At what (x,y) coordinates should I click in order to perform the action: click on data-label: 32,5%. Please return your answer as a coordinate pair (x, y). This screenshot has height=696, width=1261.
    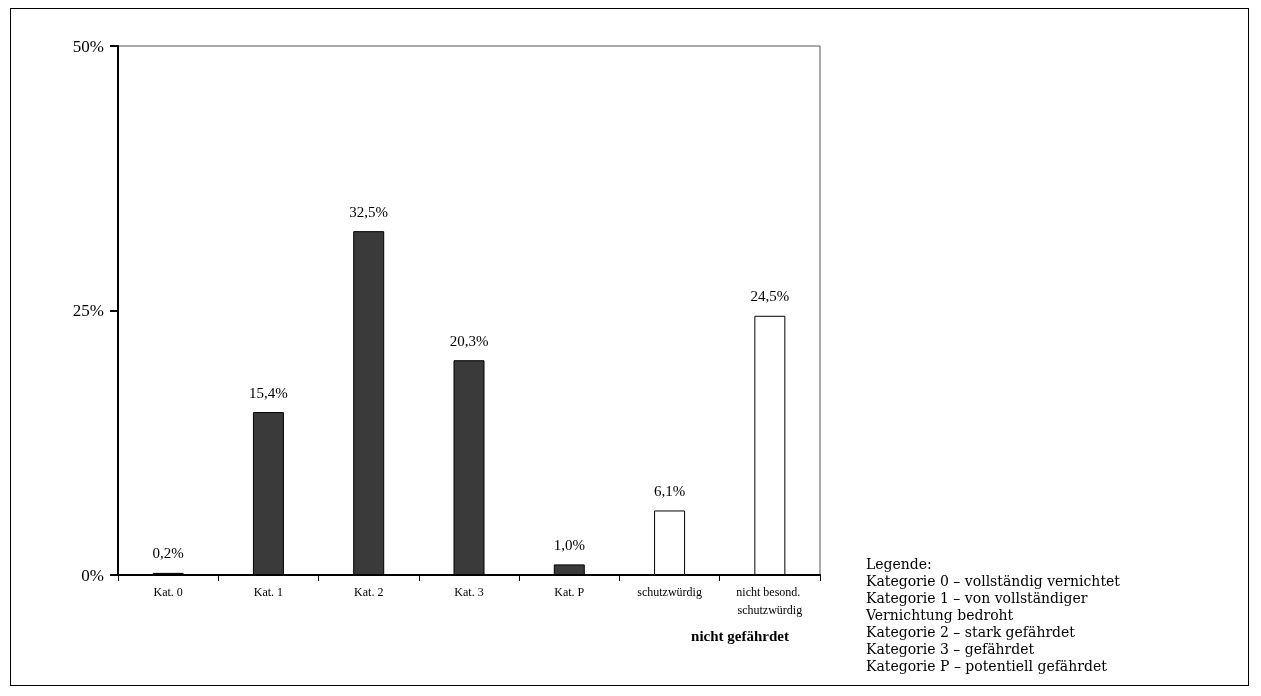
    Looking at the image, I should click on (369, 211).